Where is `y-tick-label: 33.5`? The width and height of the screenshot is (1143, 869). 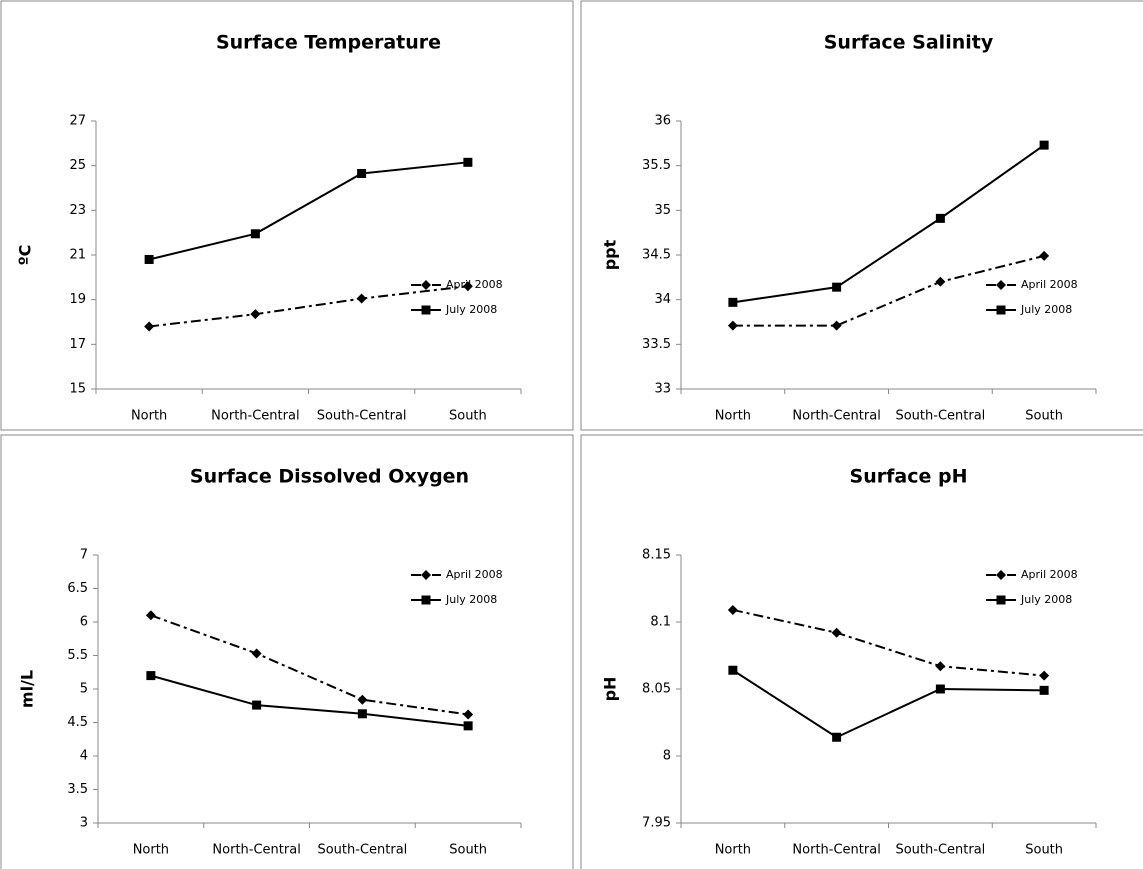
y-tick-label: 33.5 is located at coordinates (656, 344).